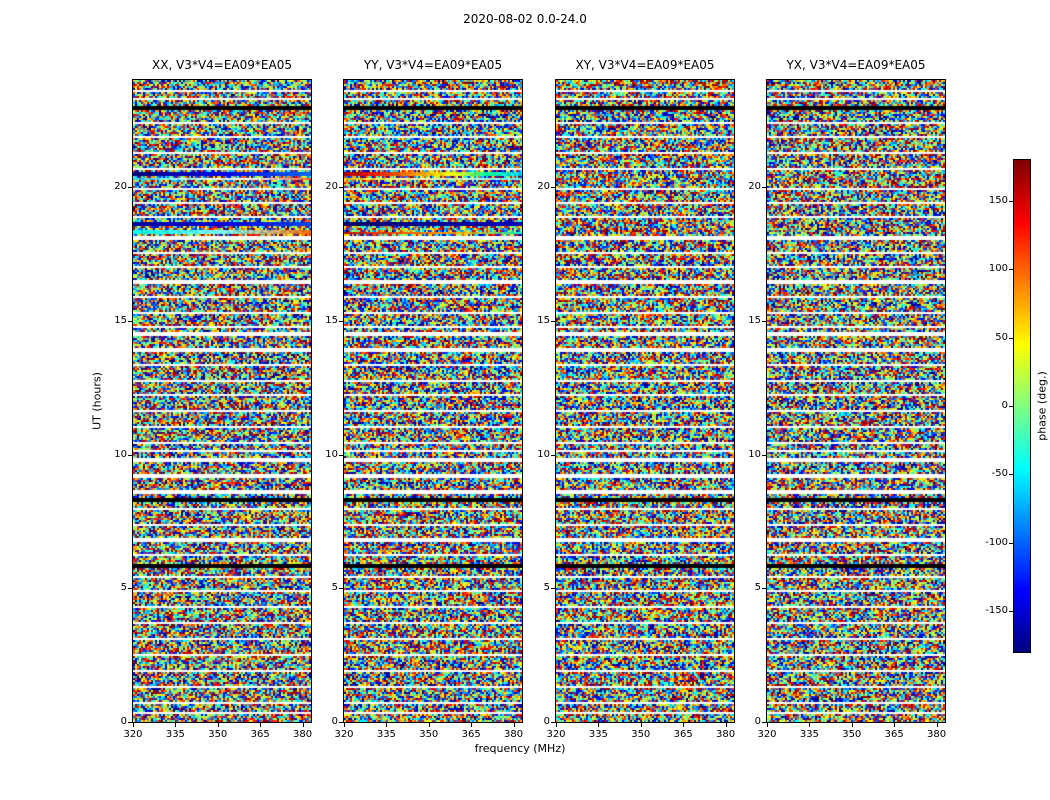 The width and height of the screenshot is (1050, 800). What do you see at coordinates (996, 542) in the screenshot?
I see `colorbar-tick-label: -100` at bounding box center [996, 542].